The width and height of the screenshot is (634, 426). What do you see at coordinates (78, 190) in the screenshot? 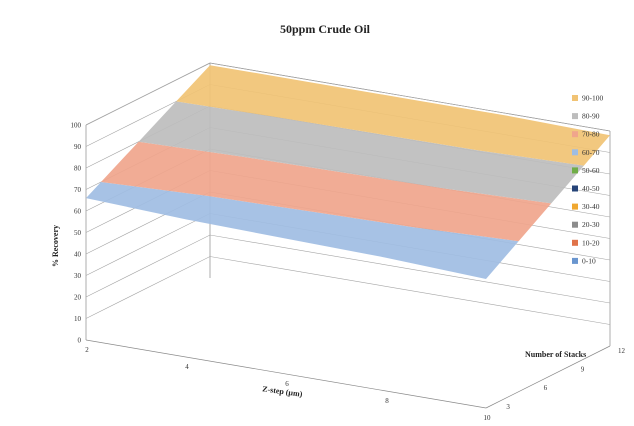
I see `y-tick-label: 70` at bounding box center [78, 190].